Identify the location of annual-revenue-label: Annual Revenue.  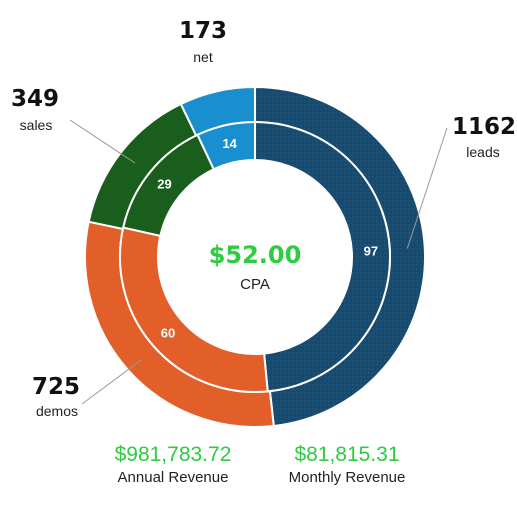
(173, 477).